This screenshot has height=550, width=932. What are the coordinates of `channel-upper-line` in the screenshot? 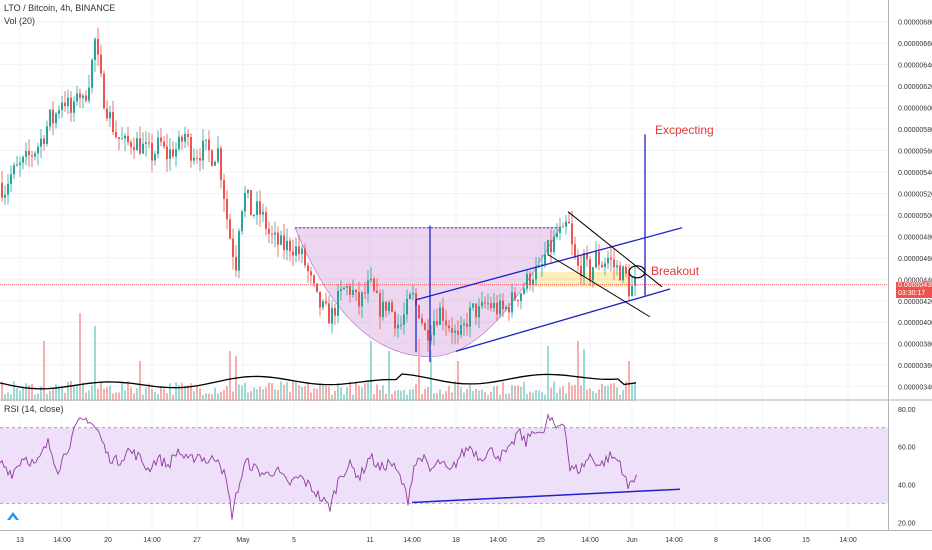 It's located at (549, 264).